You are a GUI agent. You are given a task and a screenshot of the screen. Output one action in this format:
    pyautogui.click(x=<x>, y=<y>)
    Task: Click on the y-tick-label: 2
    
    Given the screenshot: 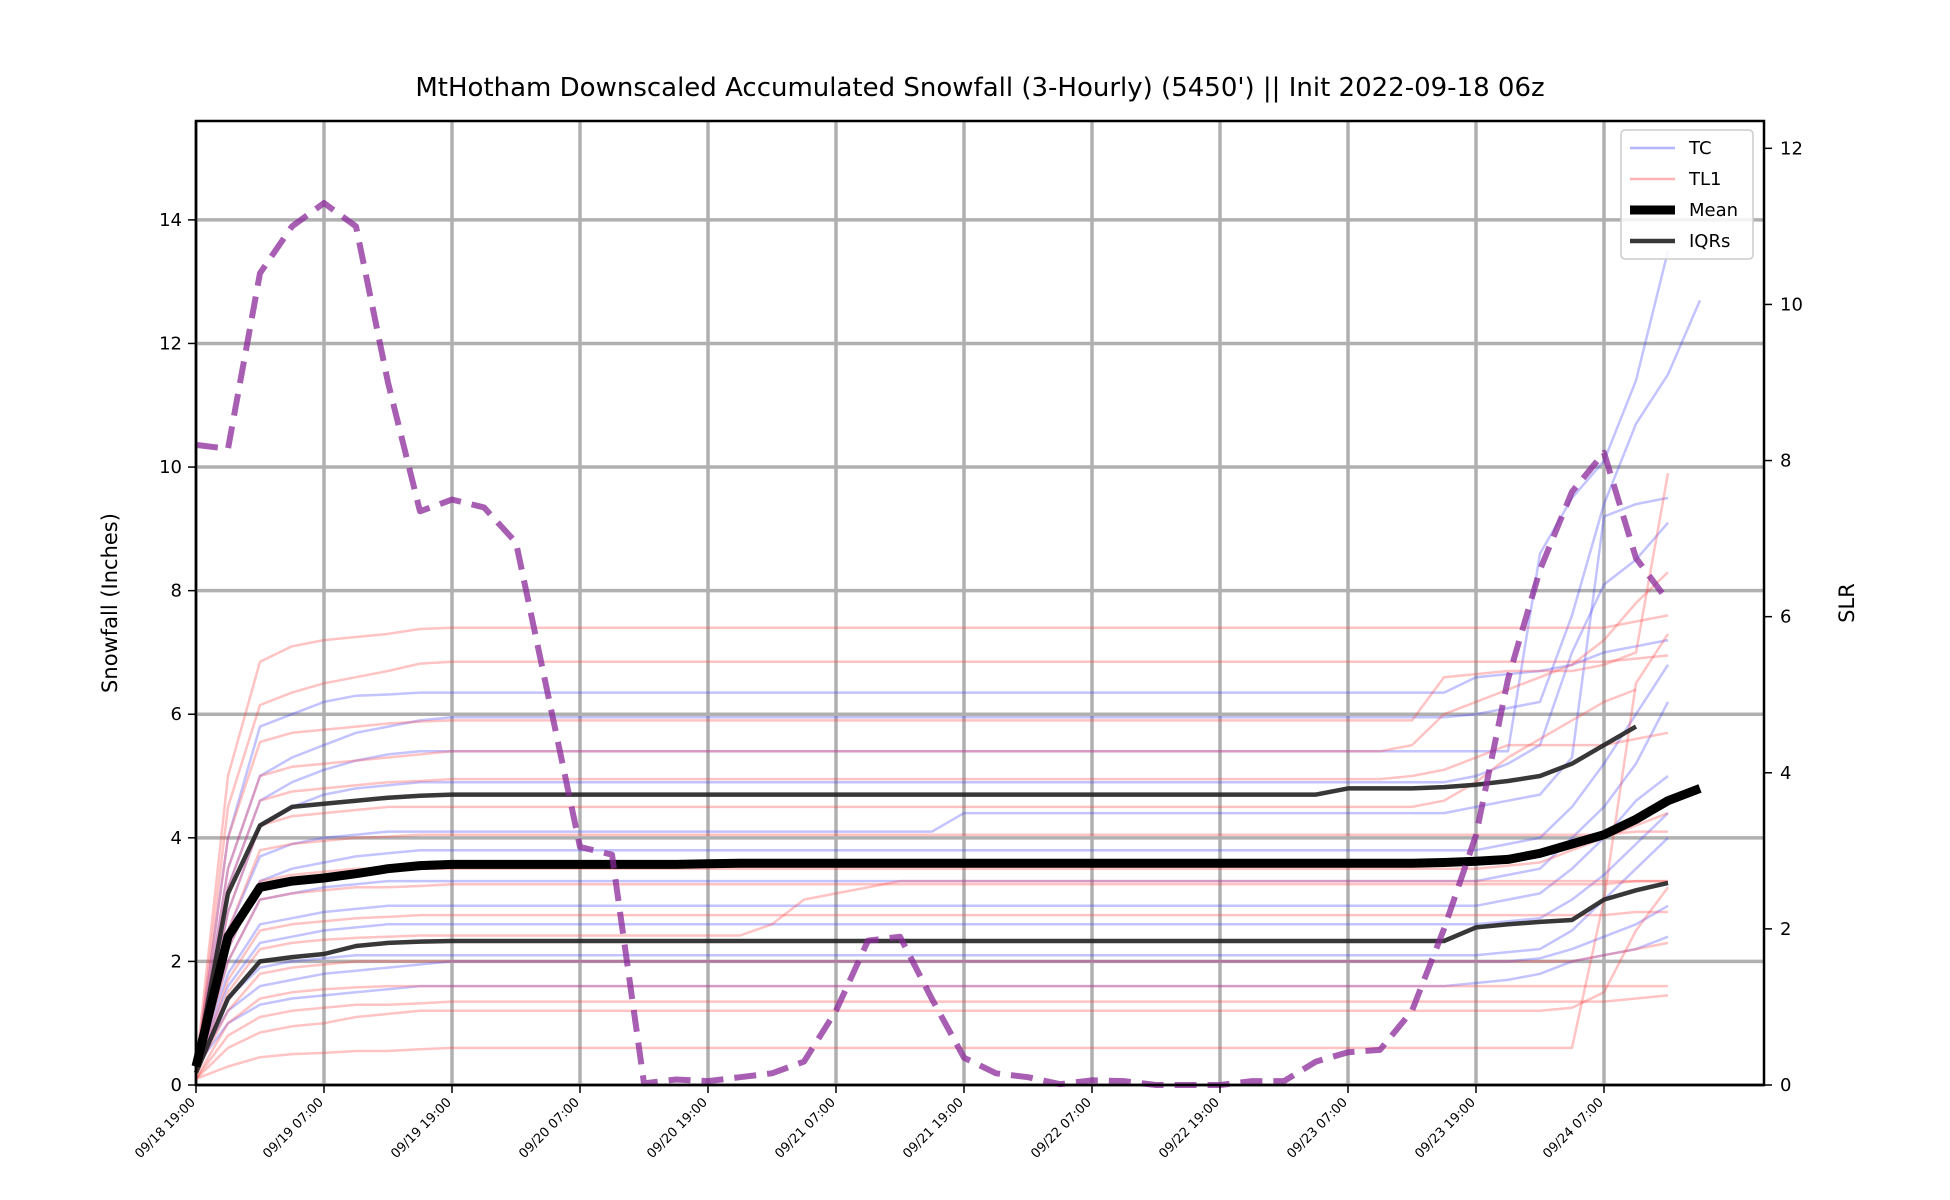 What is the action you would take?
    pyautogui.click(x=176, y=961)
    